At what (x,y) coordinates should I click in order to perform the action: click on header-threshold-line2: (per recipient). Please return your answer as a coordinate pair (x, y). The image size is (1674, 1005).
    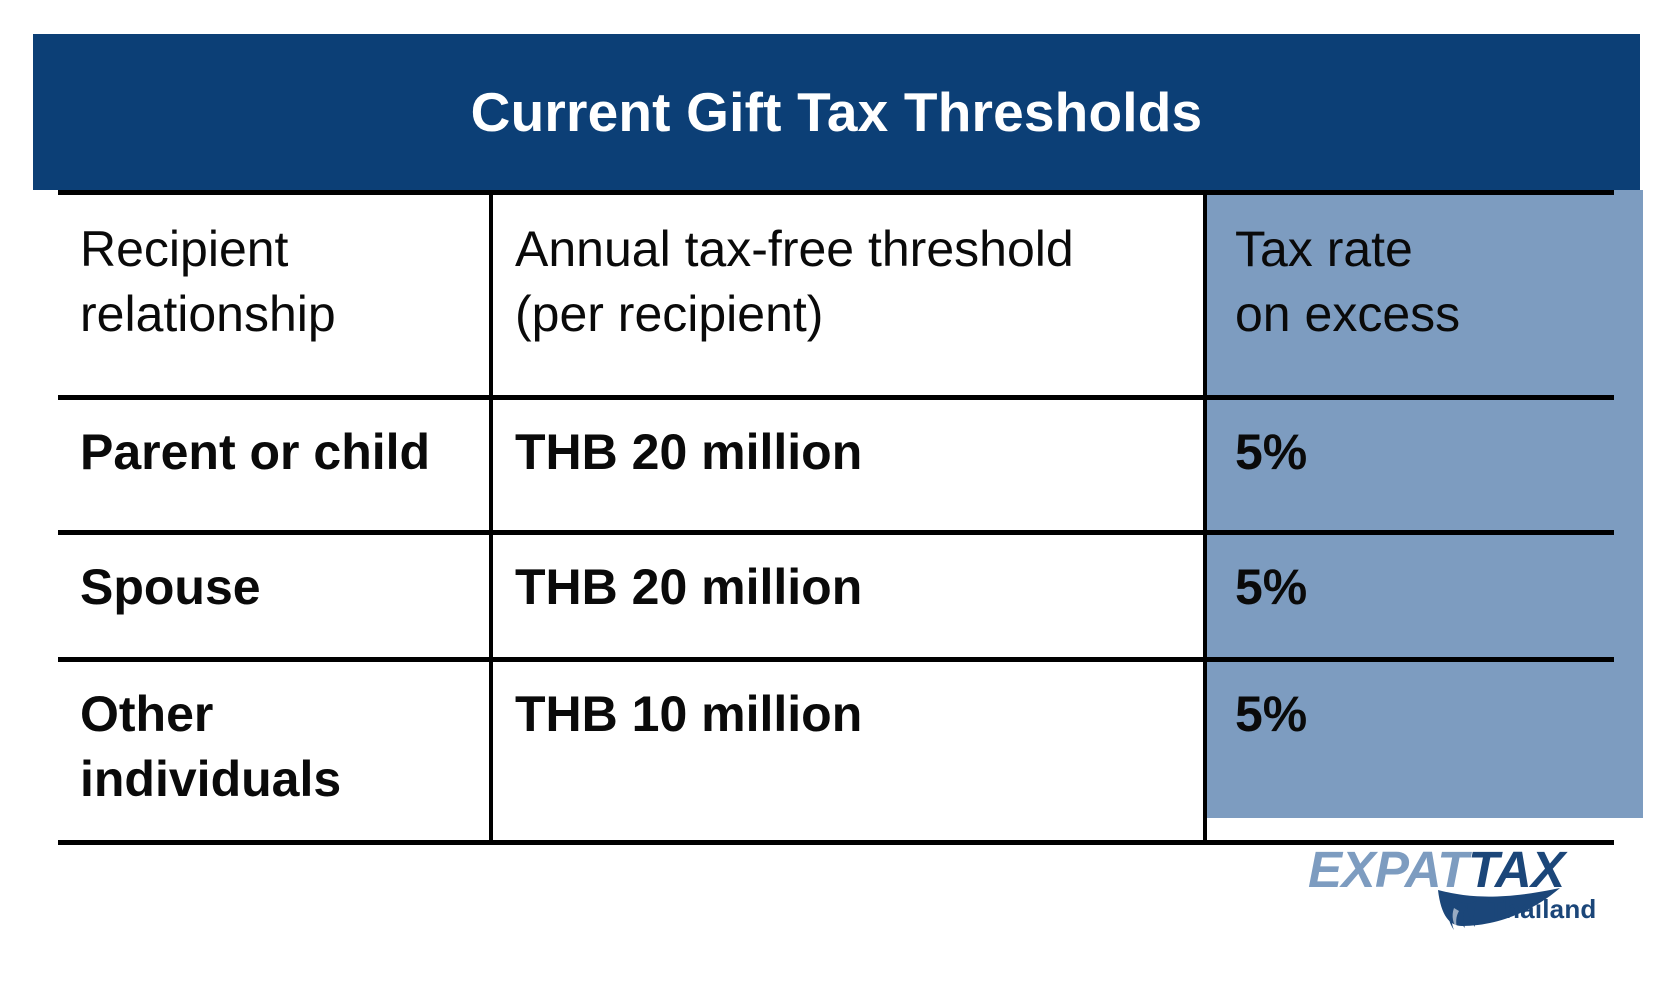
    Looking at the image, I should click on (669, 314).